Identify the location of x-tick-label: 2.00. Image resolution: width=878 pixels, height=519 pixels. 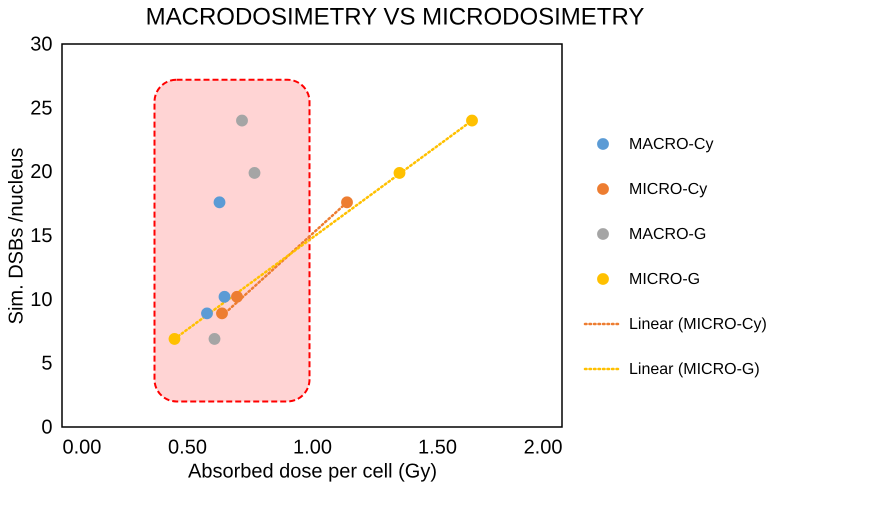
(543, 447).